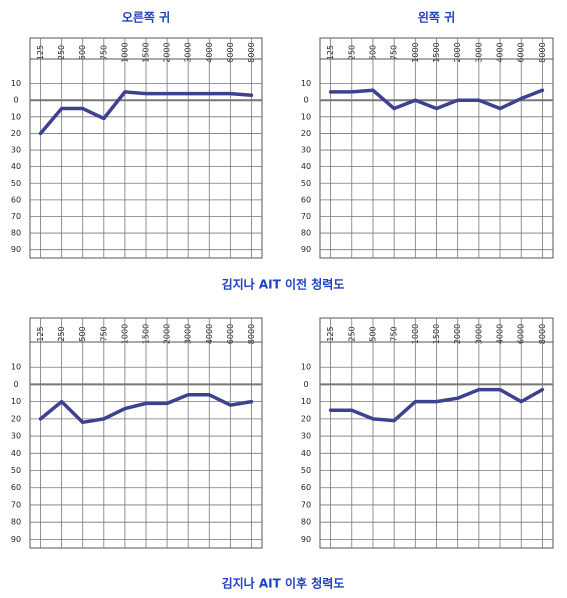  What do you see at coordinates (283, 583) in the screenshot?
I see `caption: 김지나 AIT 이후 청력도` at bounding box center [283, 583].